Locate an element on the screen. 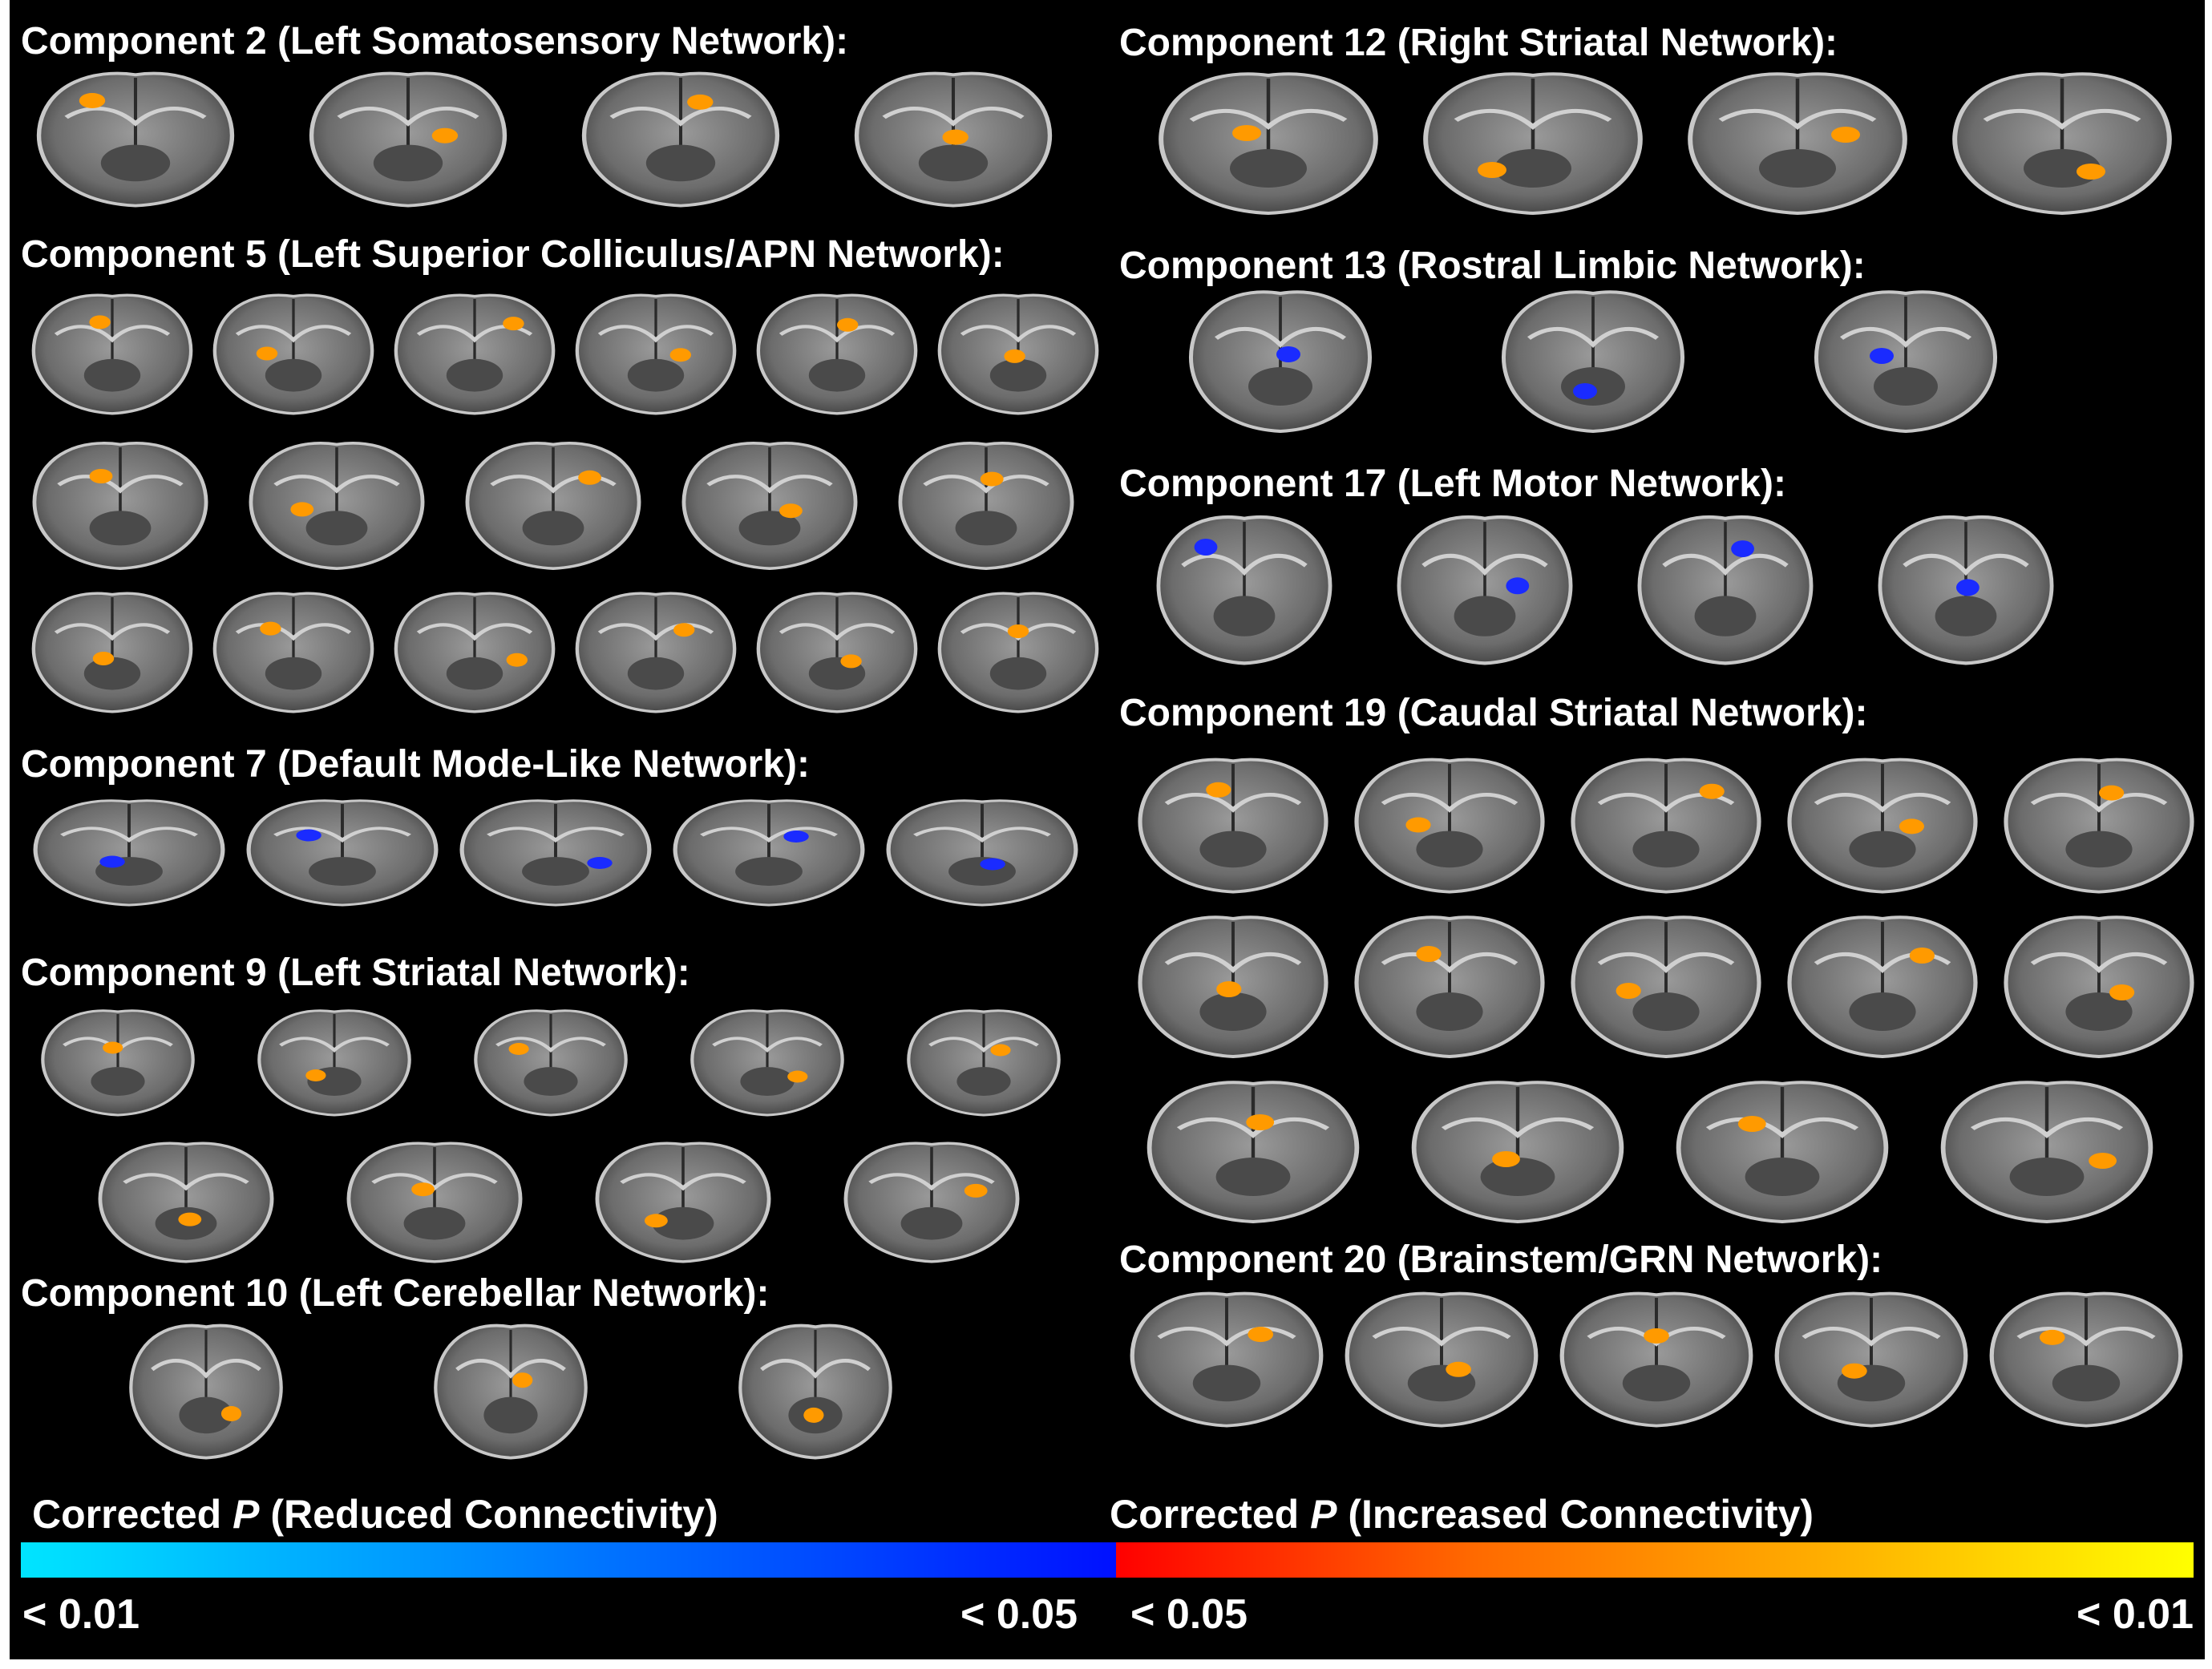  increased-max-label: < 0.01 is located at coordinates (2135, 1615).